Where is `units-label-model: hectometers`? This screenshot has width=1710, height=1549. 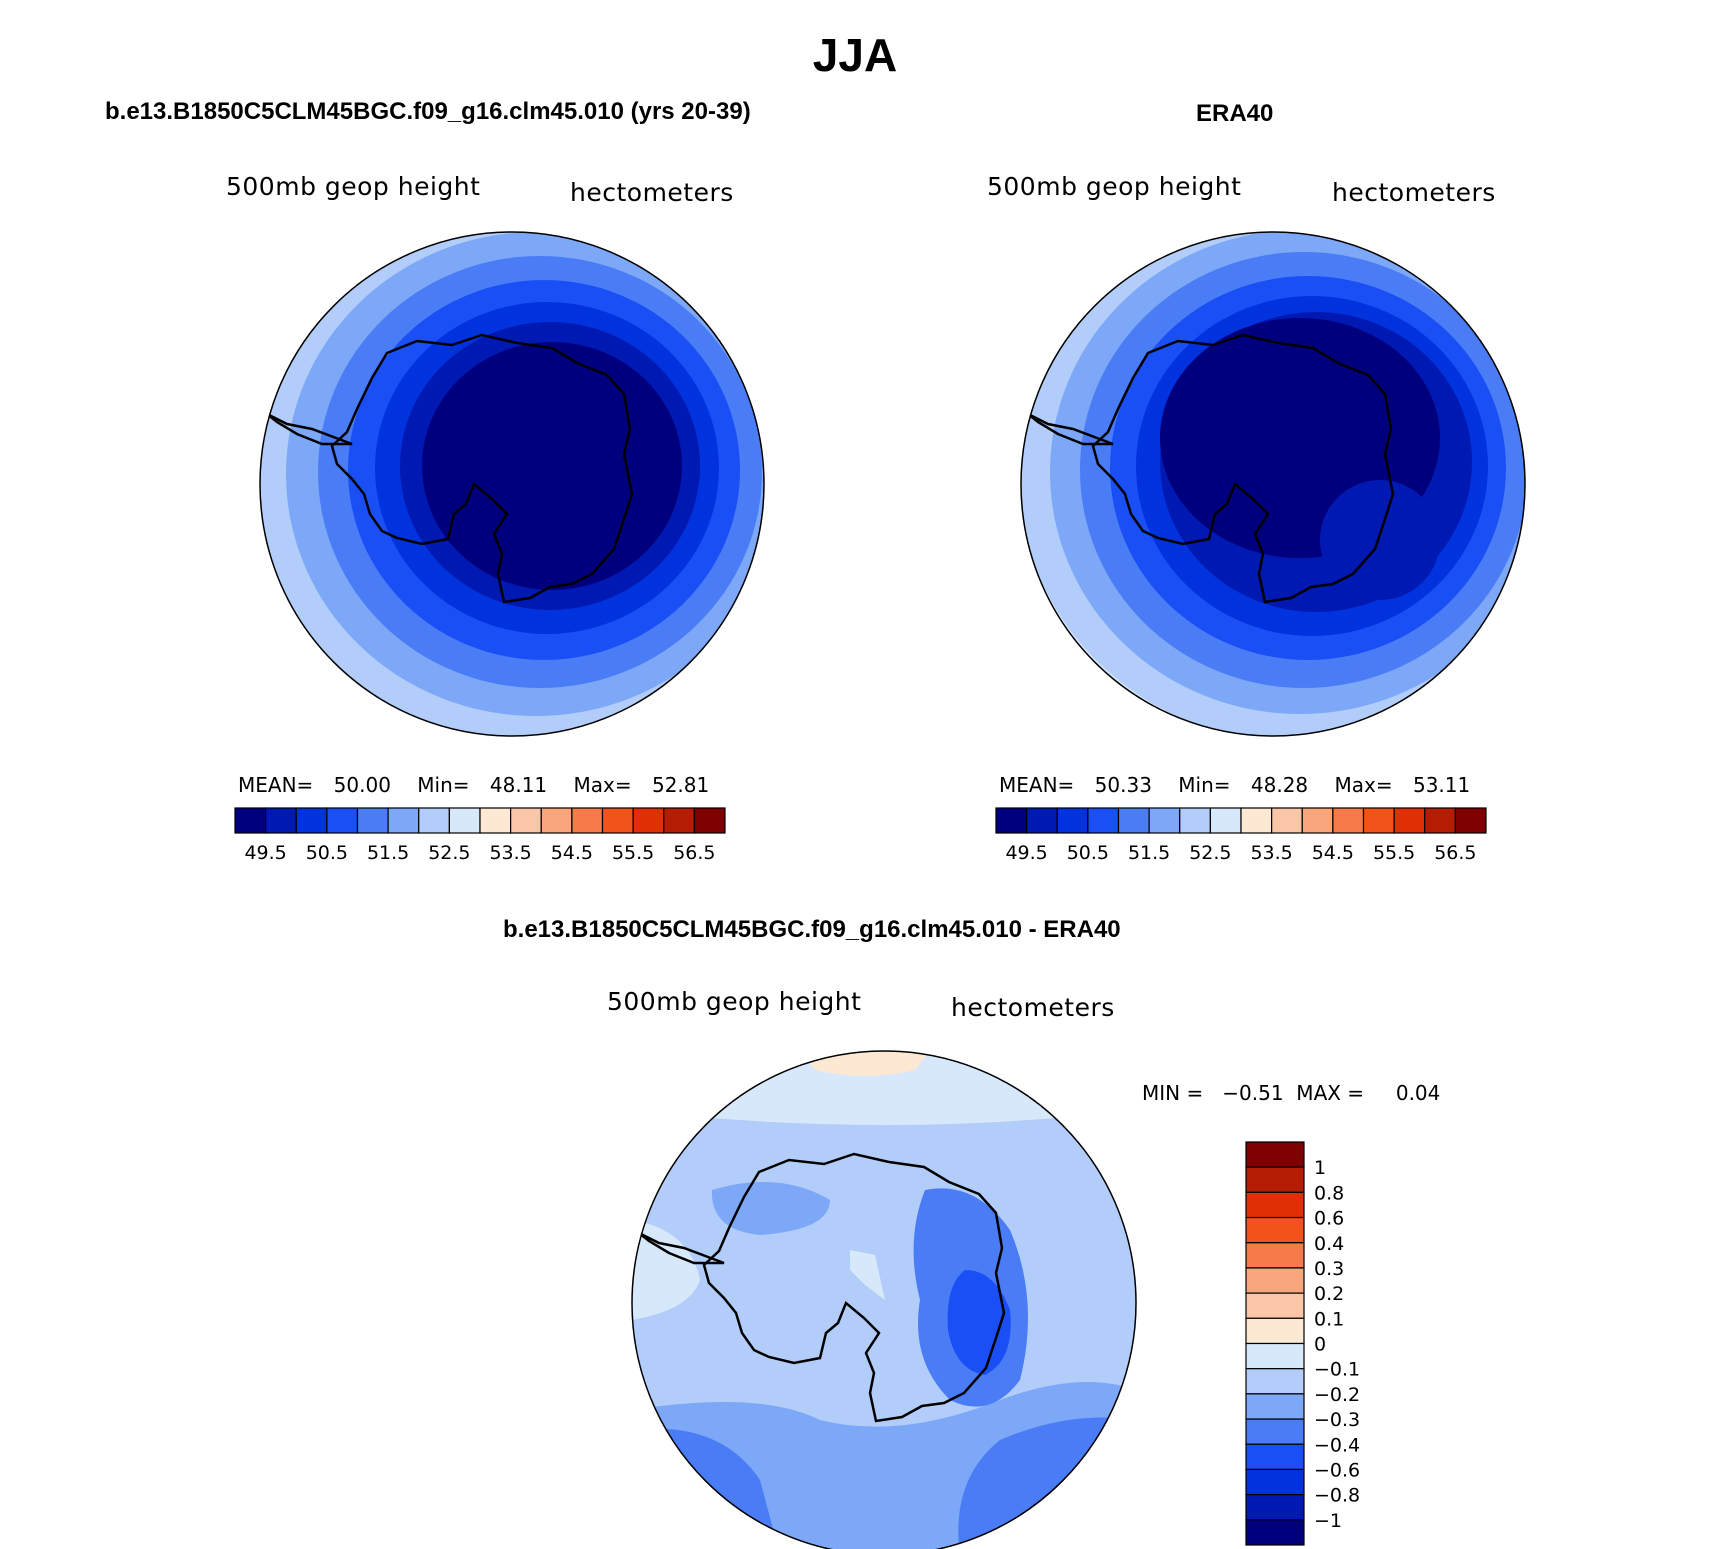 units-label-model: hectometers is located at coordinates (652, 192).